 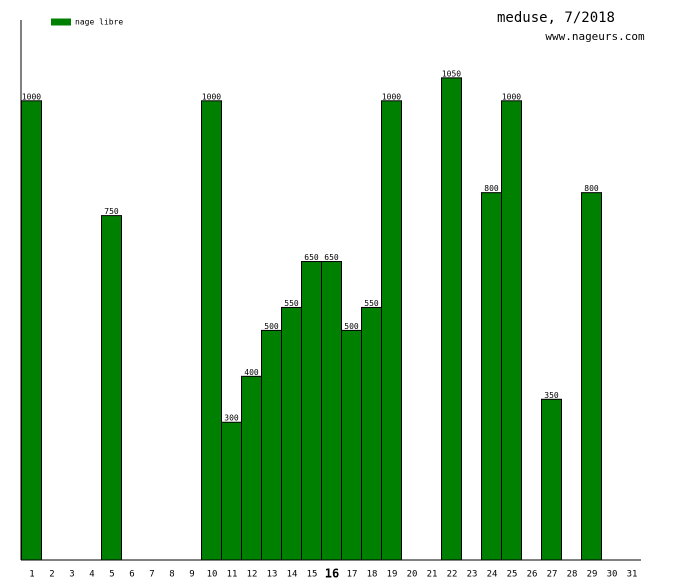 I want to click on x-tick-label: 5, so click(x=111, y=575).